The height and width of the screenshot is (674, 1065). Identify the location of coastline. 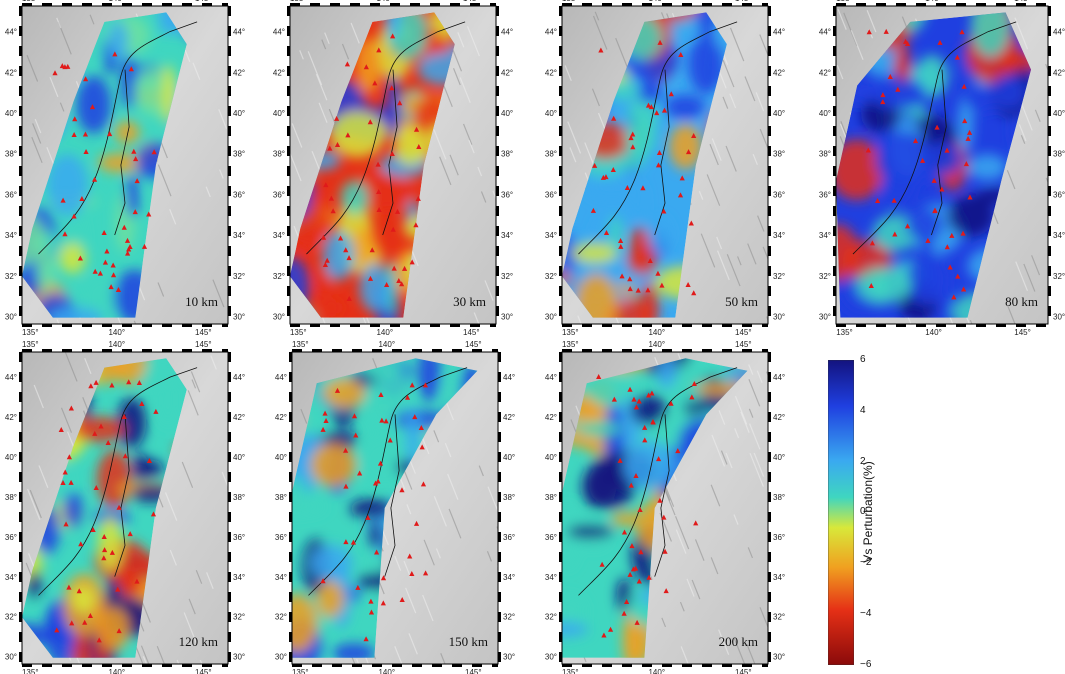
(122, 495).